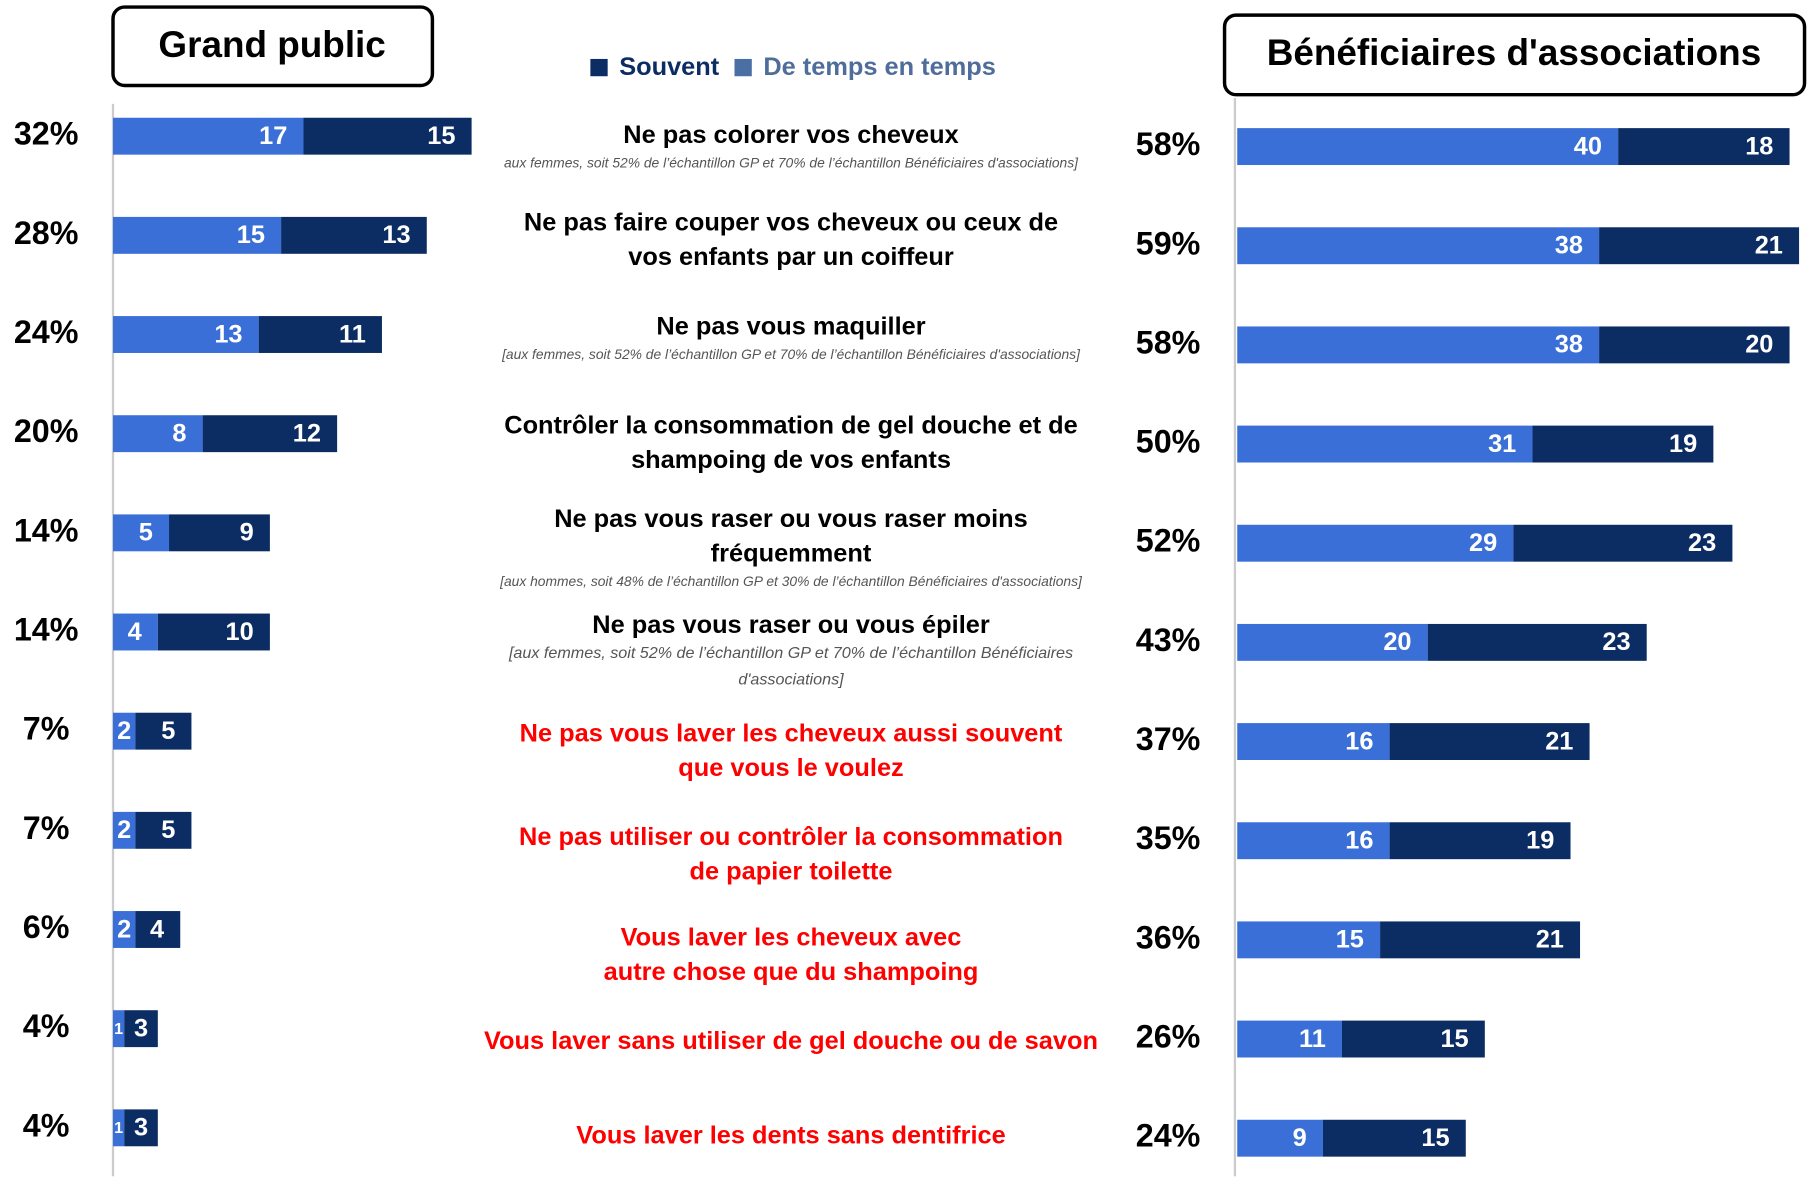 The image size is (1808, 1181). I want to click on total-label: 52%, so click(1168, 541).